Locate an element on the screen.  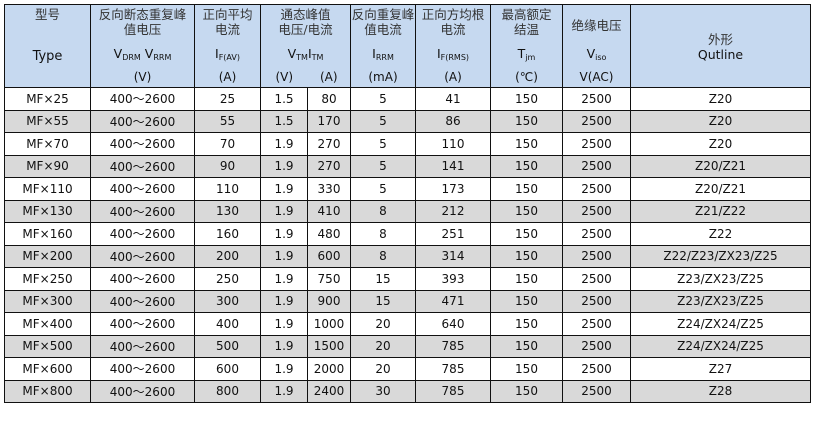
header-outline: 外形 Qutline is located at coordinates (720, 46).